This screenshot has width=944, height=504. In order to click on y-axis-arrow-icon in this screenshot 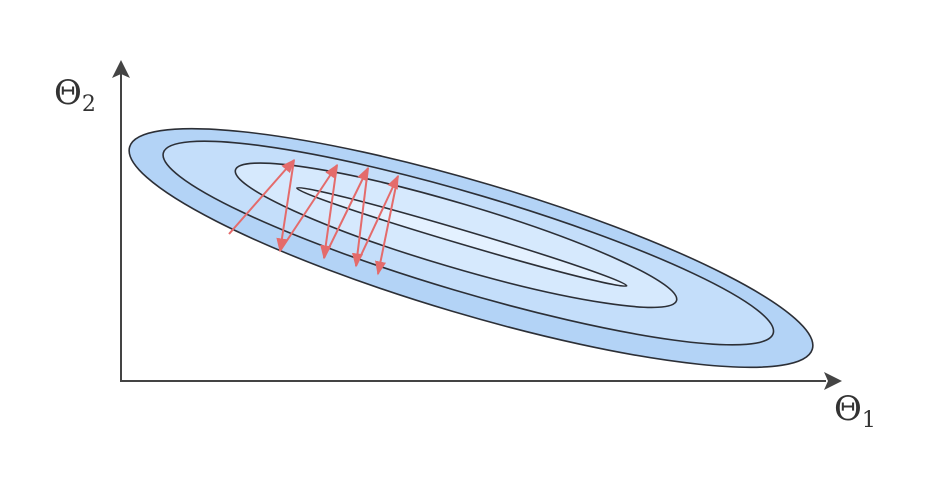, I will do `click(121, 69)`.